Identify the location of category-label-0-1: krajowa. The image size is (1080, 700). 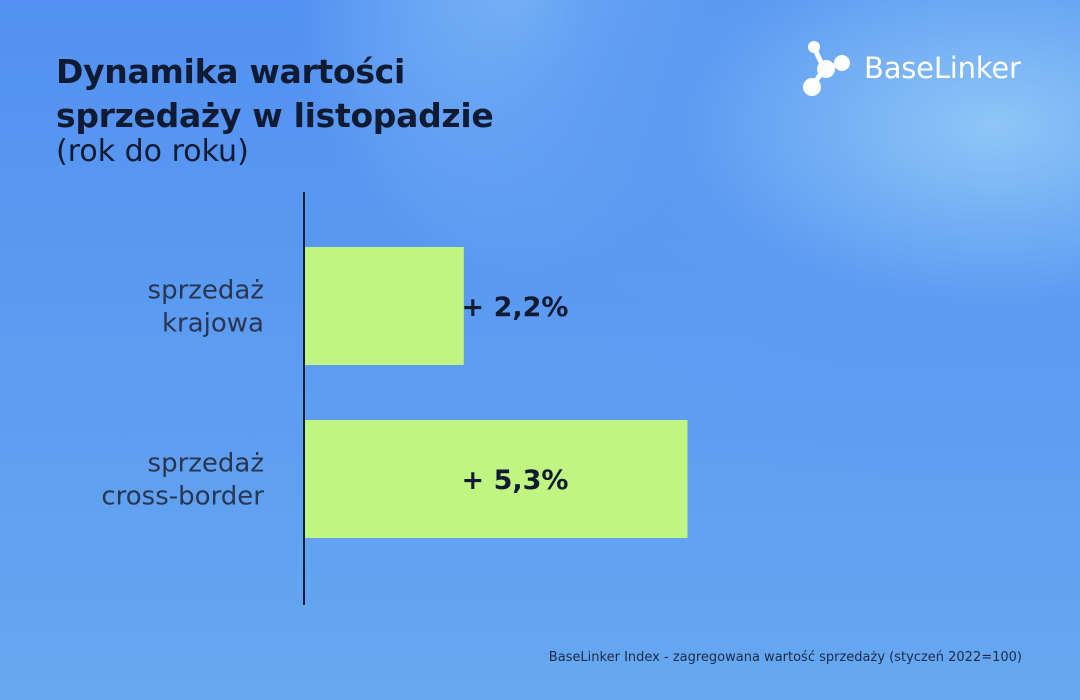
(213, 324).